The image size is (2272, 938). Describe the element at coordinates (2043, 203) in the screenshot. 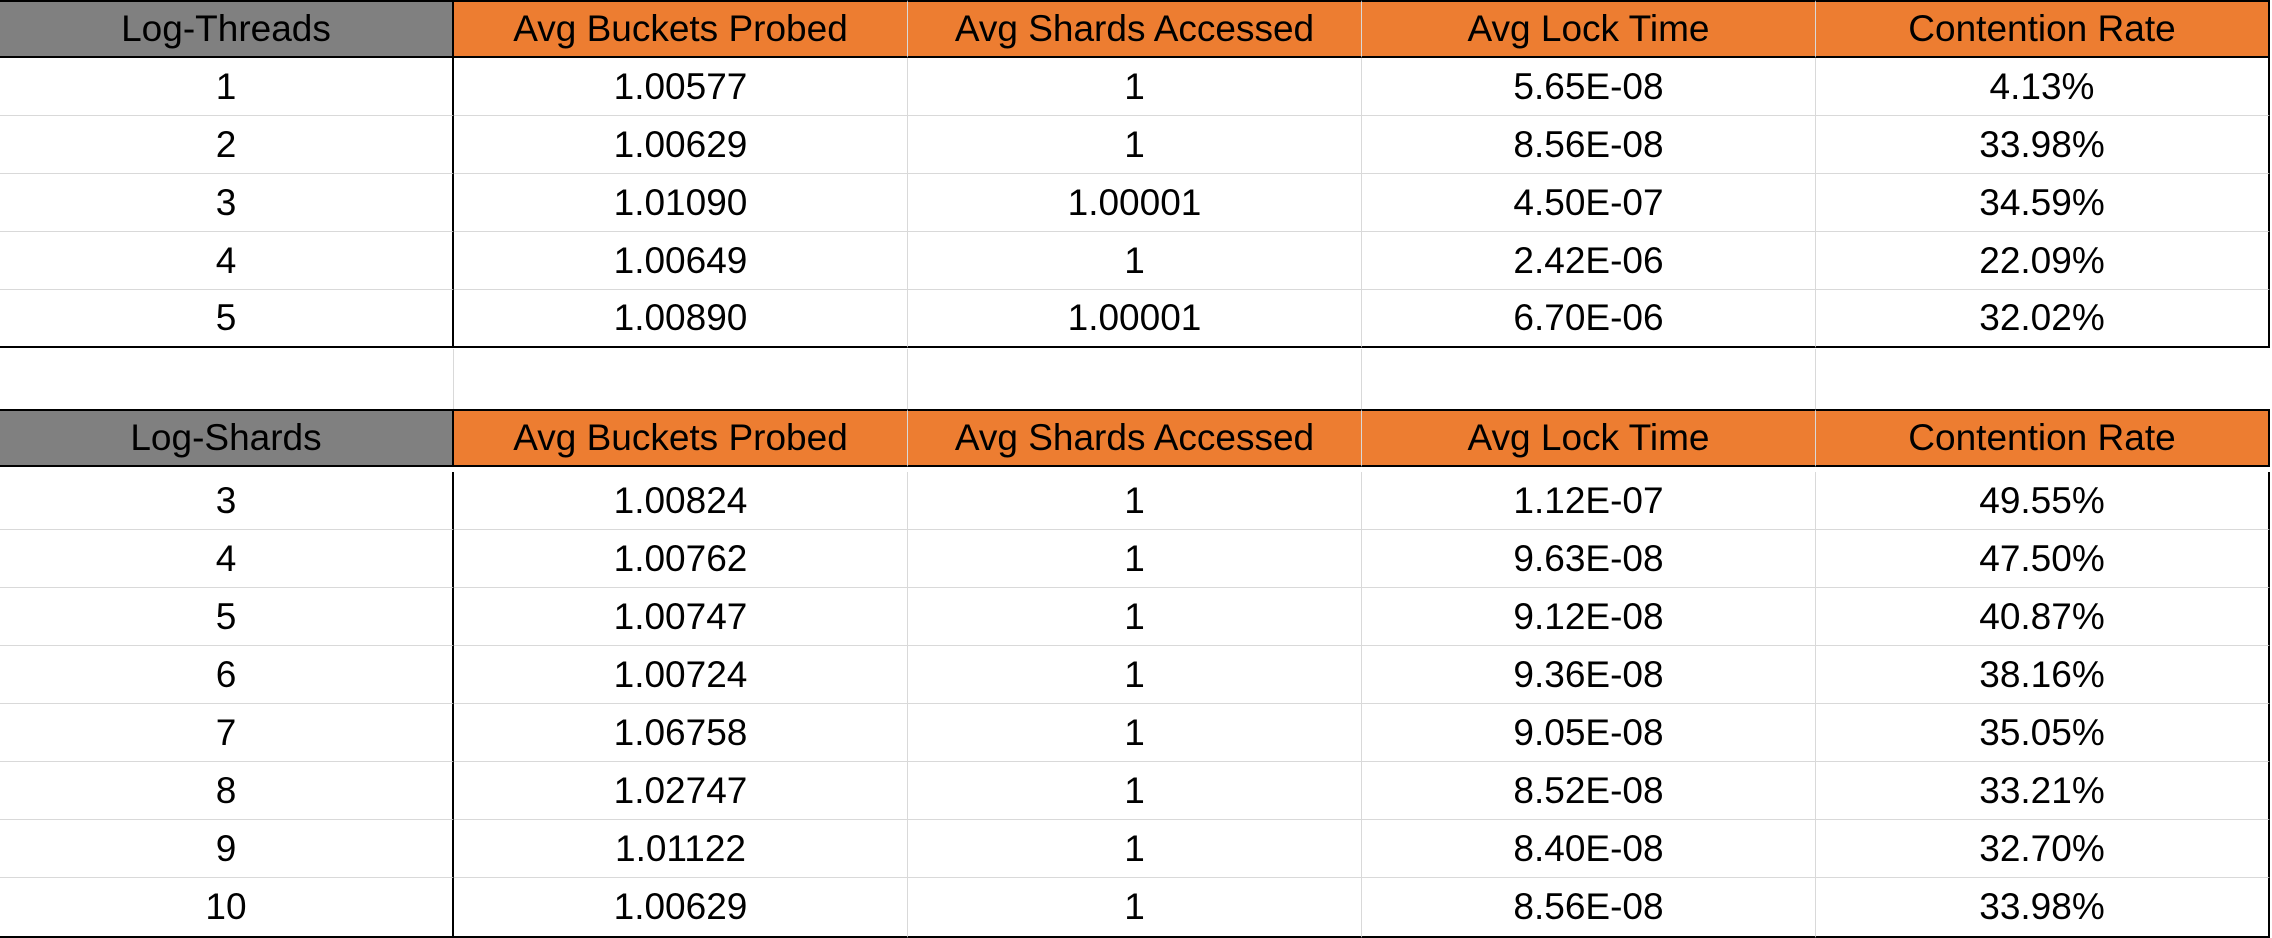

I see `table-cell: 34.59%` at that location.